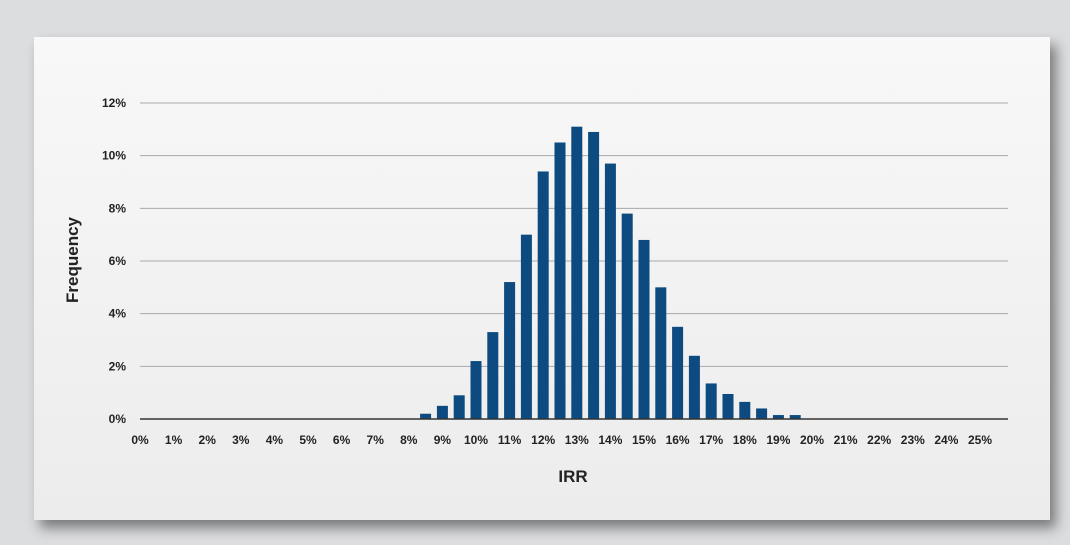 The height and width of the screenshot is (545, 1070). I want to click on x-tick-label: 12%, so click(543, 440).